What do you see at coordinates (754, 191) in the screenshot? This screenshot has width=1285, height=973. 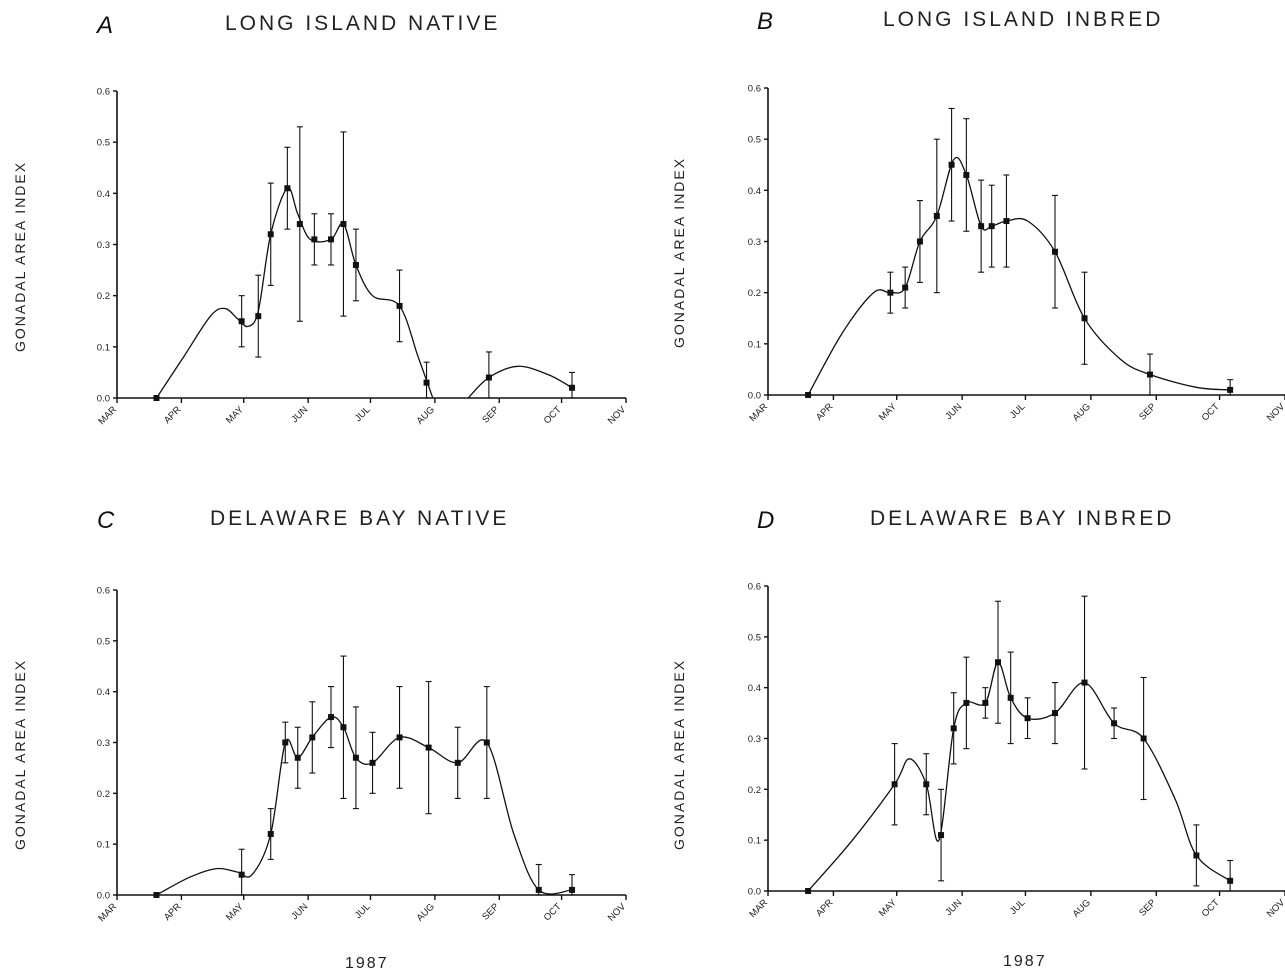 I see `y-tick-label: 0.4` at bounding box center [754, 191].